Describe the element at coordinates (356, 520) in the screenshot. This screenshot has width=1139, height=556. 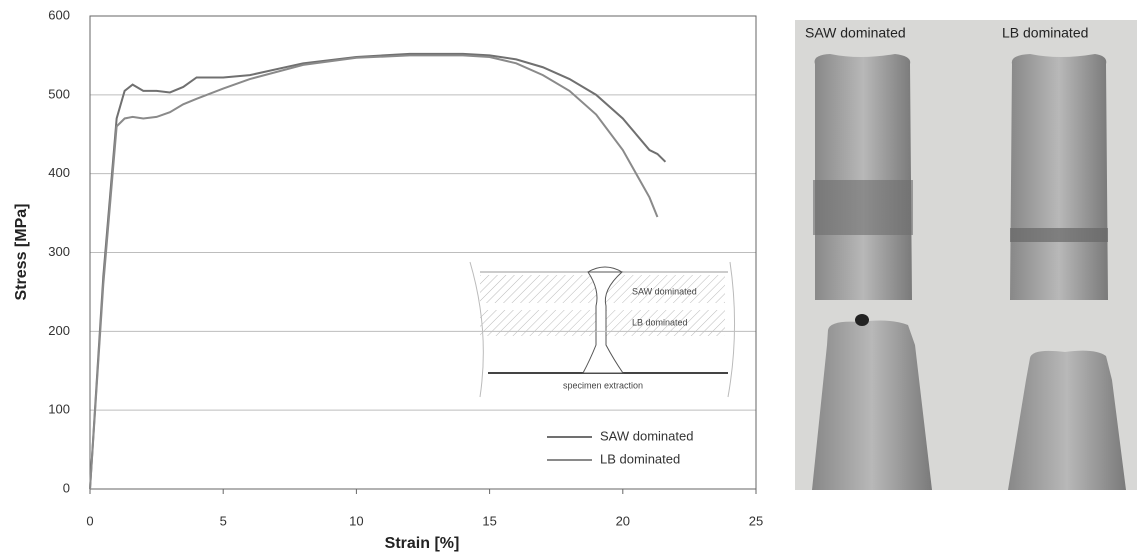
I see `x-tick-label: 10` at that location.